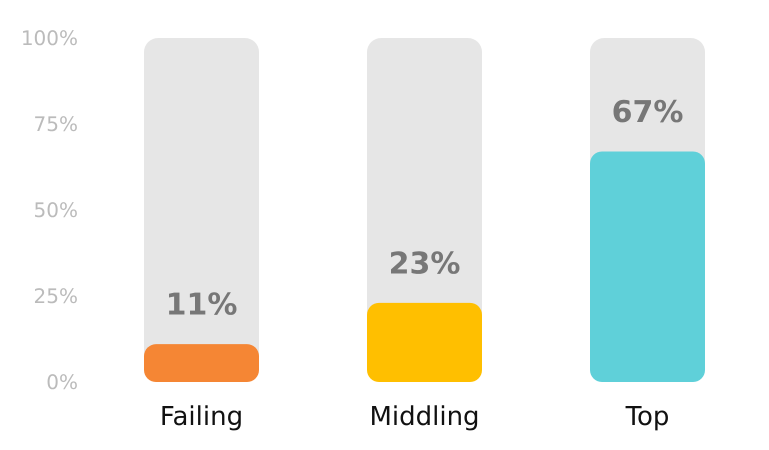 The image size is (769, 450). I want to click on x-tick-label: Top, so click(647, 417).